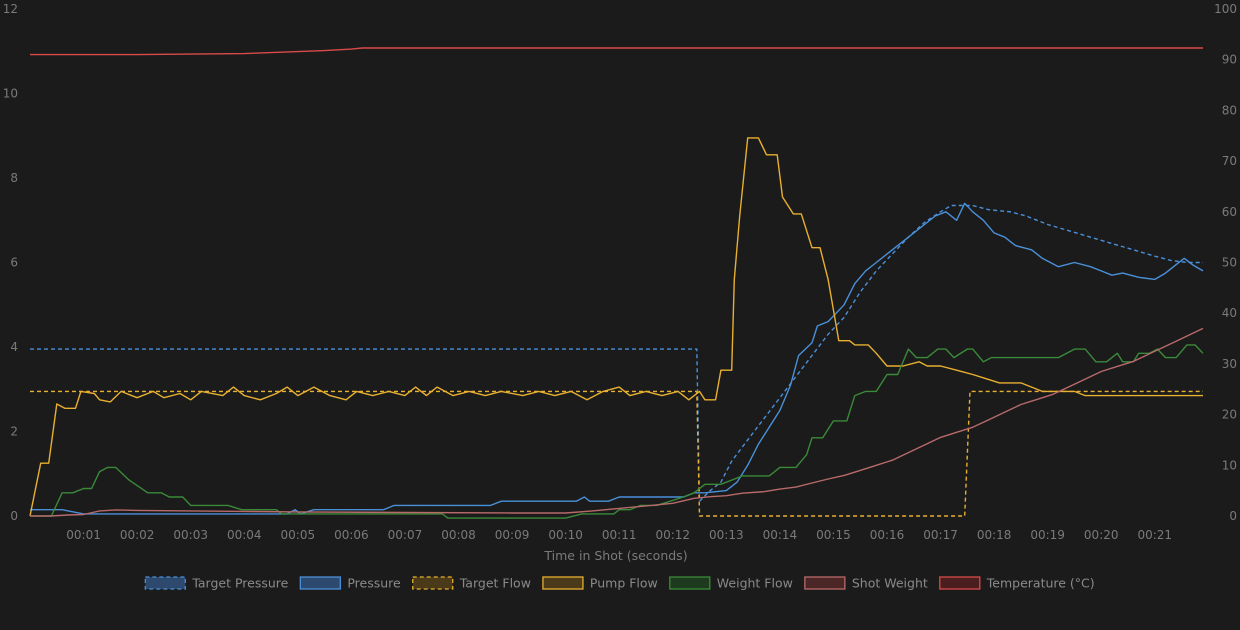 The height and width of the screenshot is (630, 1240). Describe the element at coordinates (495, 583) in the screenshot. I see `legend-label: Target Flow` at that location.